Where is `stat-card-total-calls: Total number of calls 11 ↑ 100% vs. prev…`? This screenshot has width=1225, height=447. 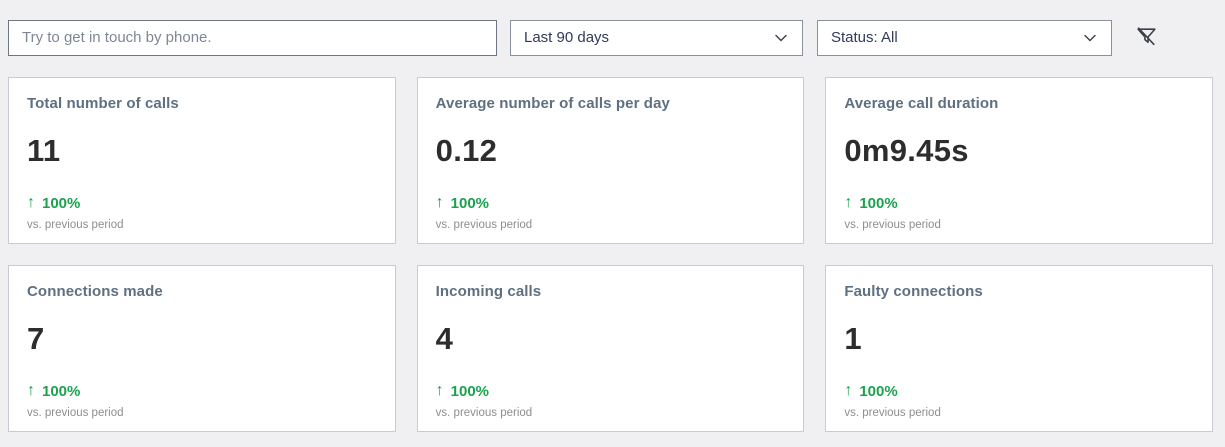
stat-card-total-calls: Total number of calls 11 ↑ 100% vs. prev… is located at coordinates (202, 160).